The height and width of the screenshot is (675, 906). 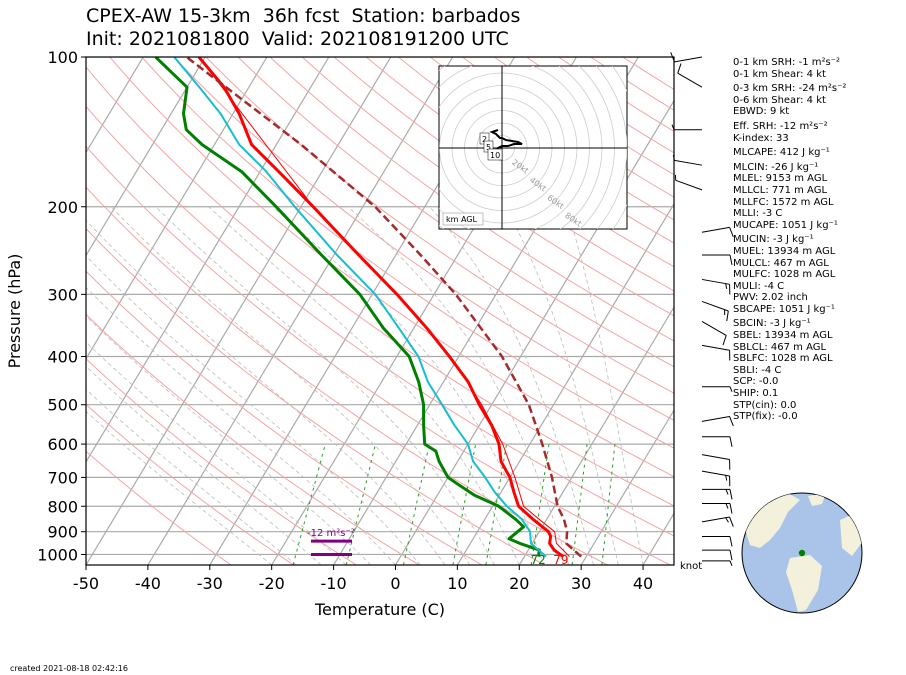 I want to click on srh-label: -12 m²s⁻², so click(x=331, y=533).